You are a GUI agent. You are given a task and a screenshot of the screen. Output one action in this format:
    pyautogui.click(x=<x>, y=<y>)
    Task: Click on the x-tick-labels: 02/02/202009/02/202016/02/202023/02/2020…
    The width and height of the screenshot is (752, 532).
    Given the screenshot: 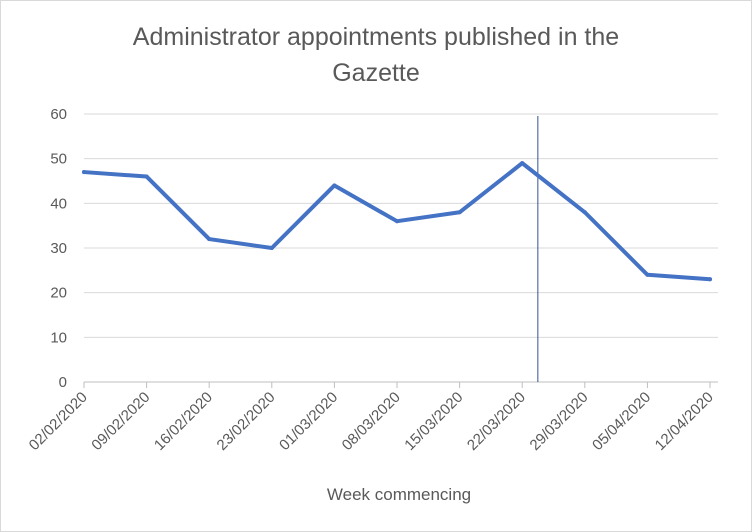 What is the action you would take?
    pyautogui.click(x=371, y=421)
    